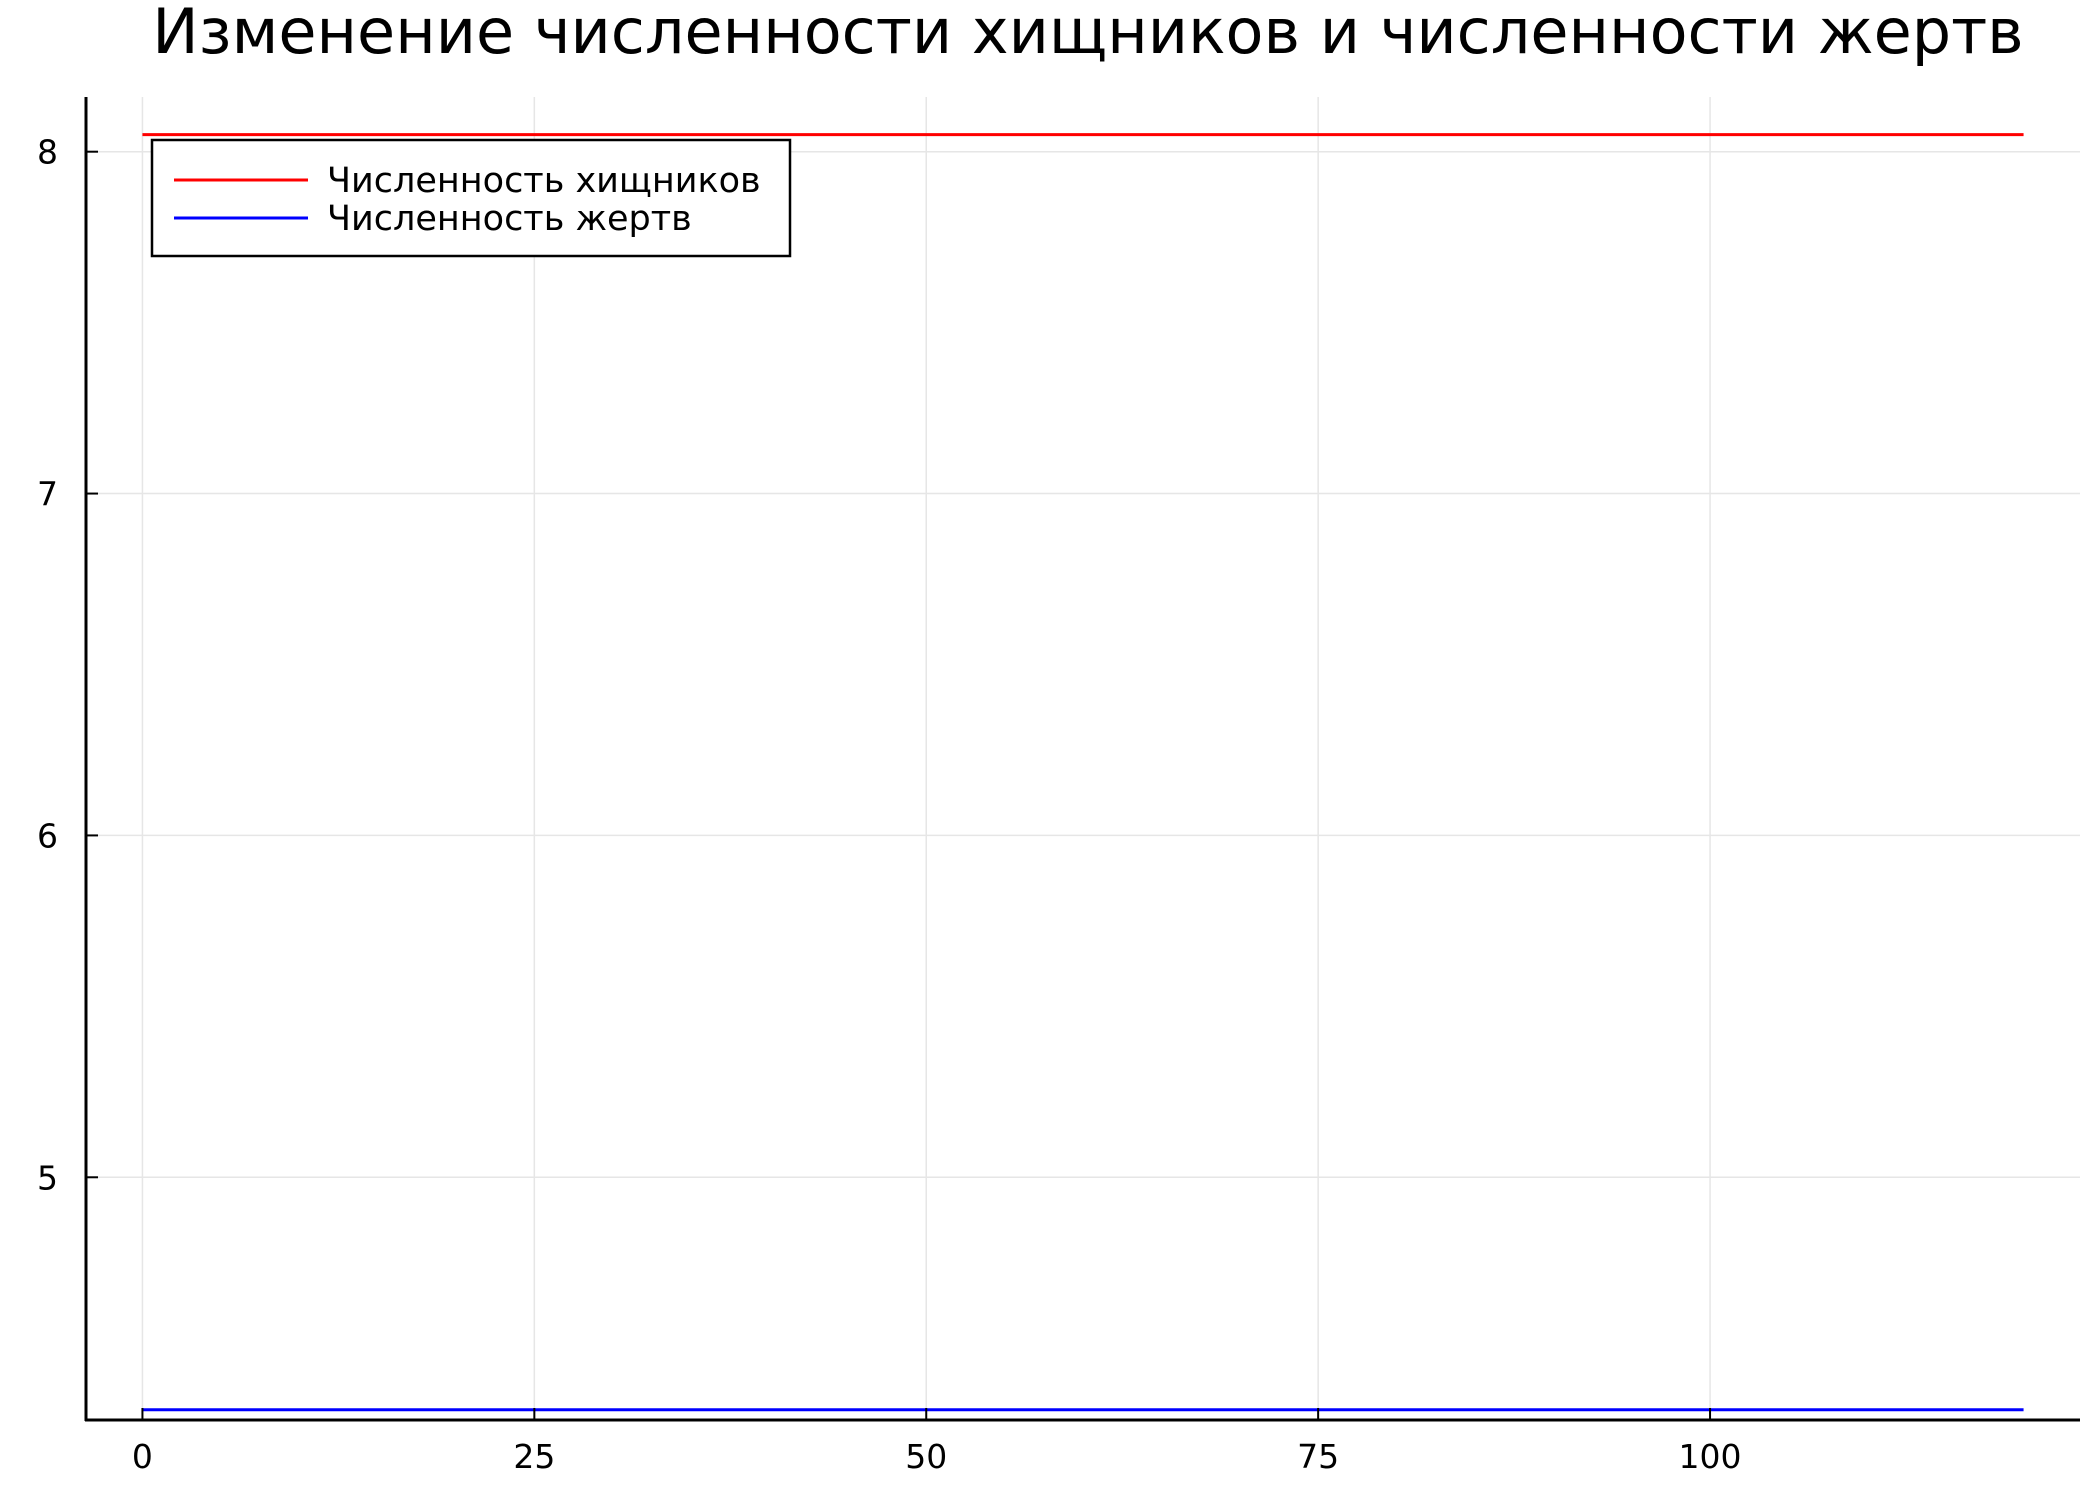 This screenshot has width=2100, height=1500. I want to click on x-axis-ticks: 0 25 50 75 100, so click(937, 1442).